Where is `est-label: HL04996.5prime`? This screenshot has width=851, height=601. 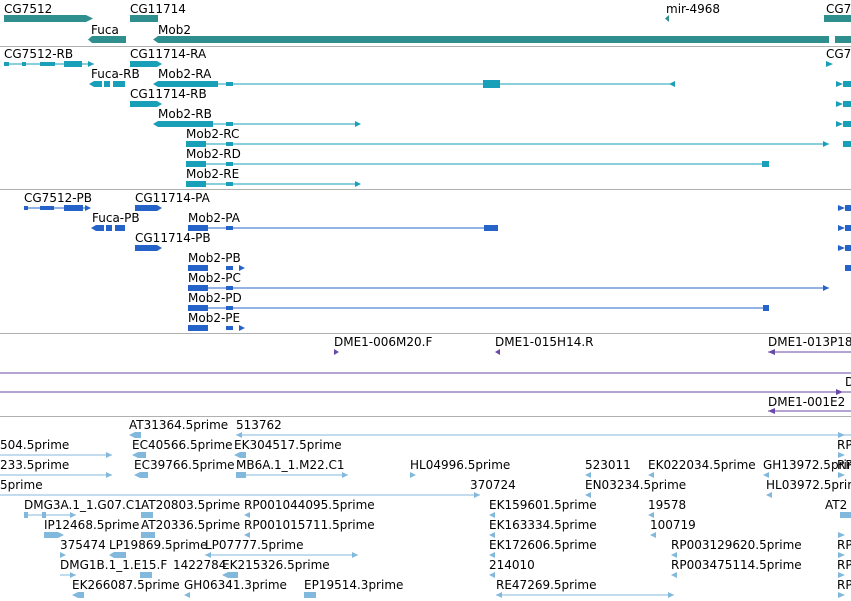
est-label: HL04996.5prime is located at coordinates (460, 465).